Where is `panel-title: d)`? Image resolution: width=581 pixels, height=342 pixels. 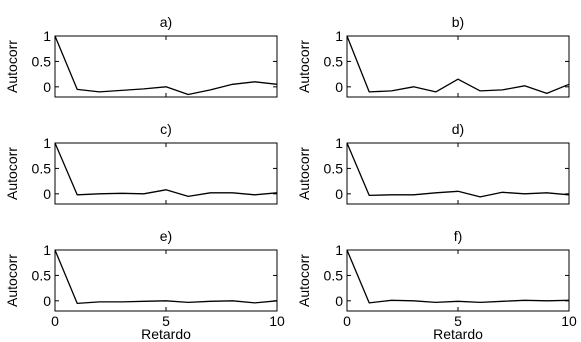
panel-title: d) is located at coordinates (458, 129).